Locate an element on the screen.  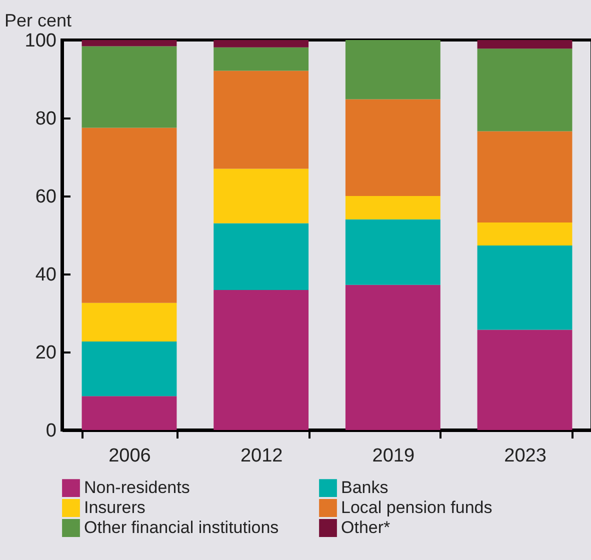
x-tick-label: 2019 is located at coordinates (393, 456).